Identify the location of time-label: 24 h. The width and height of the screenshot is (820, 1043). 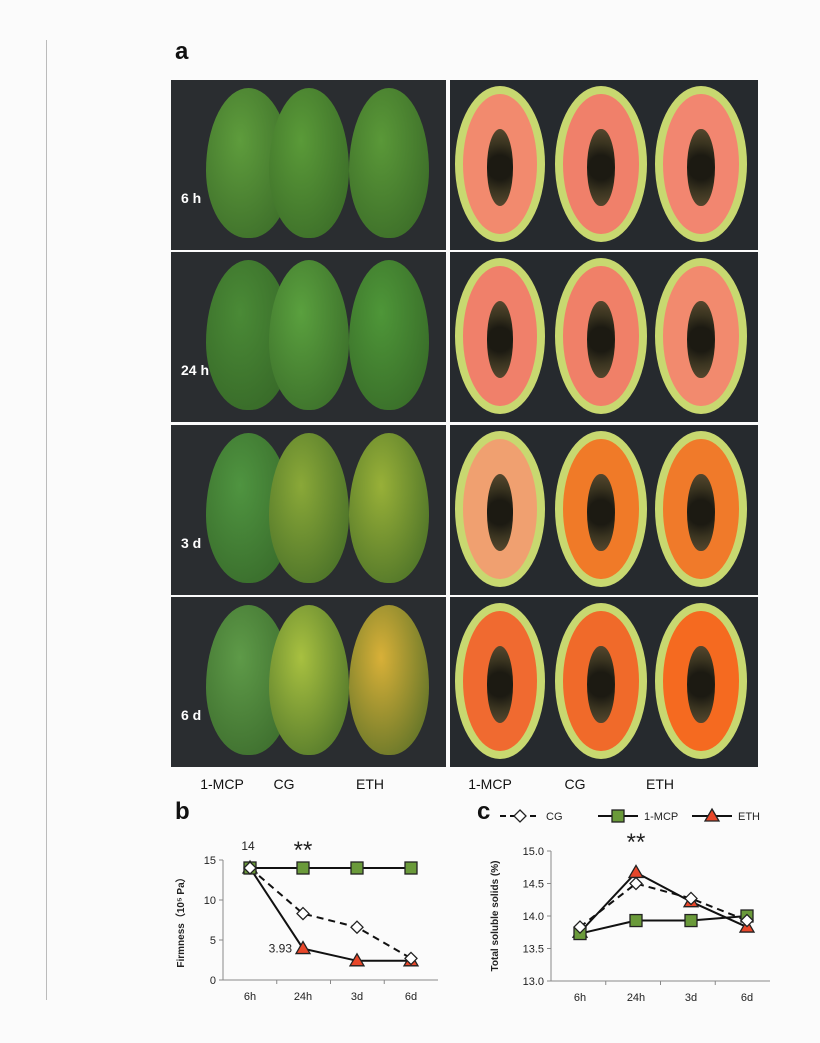
(195, 370).